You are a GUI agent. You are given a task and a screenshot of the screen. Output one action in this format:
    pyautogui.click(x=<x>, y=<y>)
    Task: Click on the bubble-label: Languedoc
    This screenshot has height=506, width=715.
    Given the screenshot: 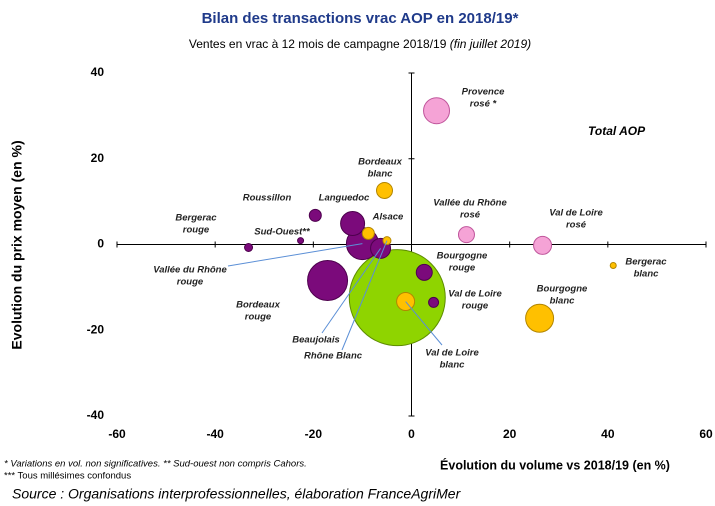 What is the action you would take?
    pyautogui.click(x=344, y=198)
    